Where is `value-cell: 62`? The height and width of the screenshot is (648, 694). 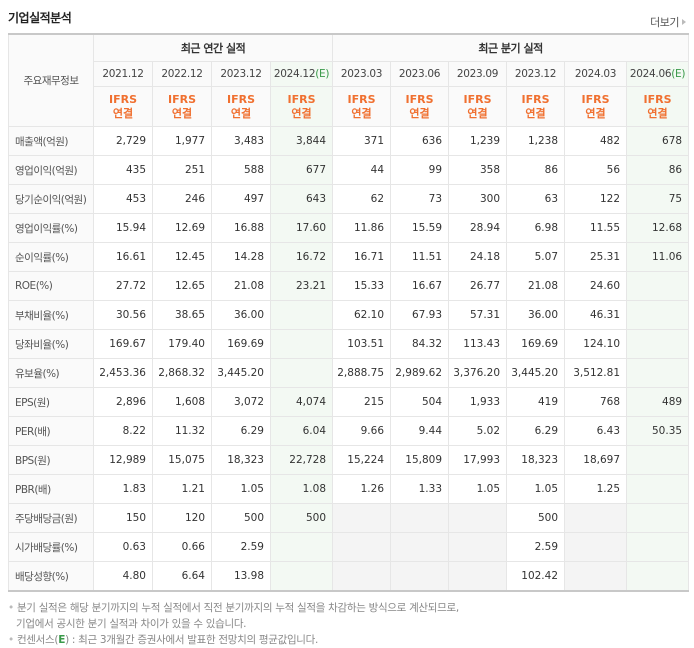 value-cell: 62 is located at coordinates (362, 199).